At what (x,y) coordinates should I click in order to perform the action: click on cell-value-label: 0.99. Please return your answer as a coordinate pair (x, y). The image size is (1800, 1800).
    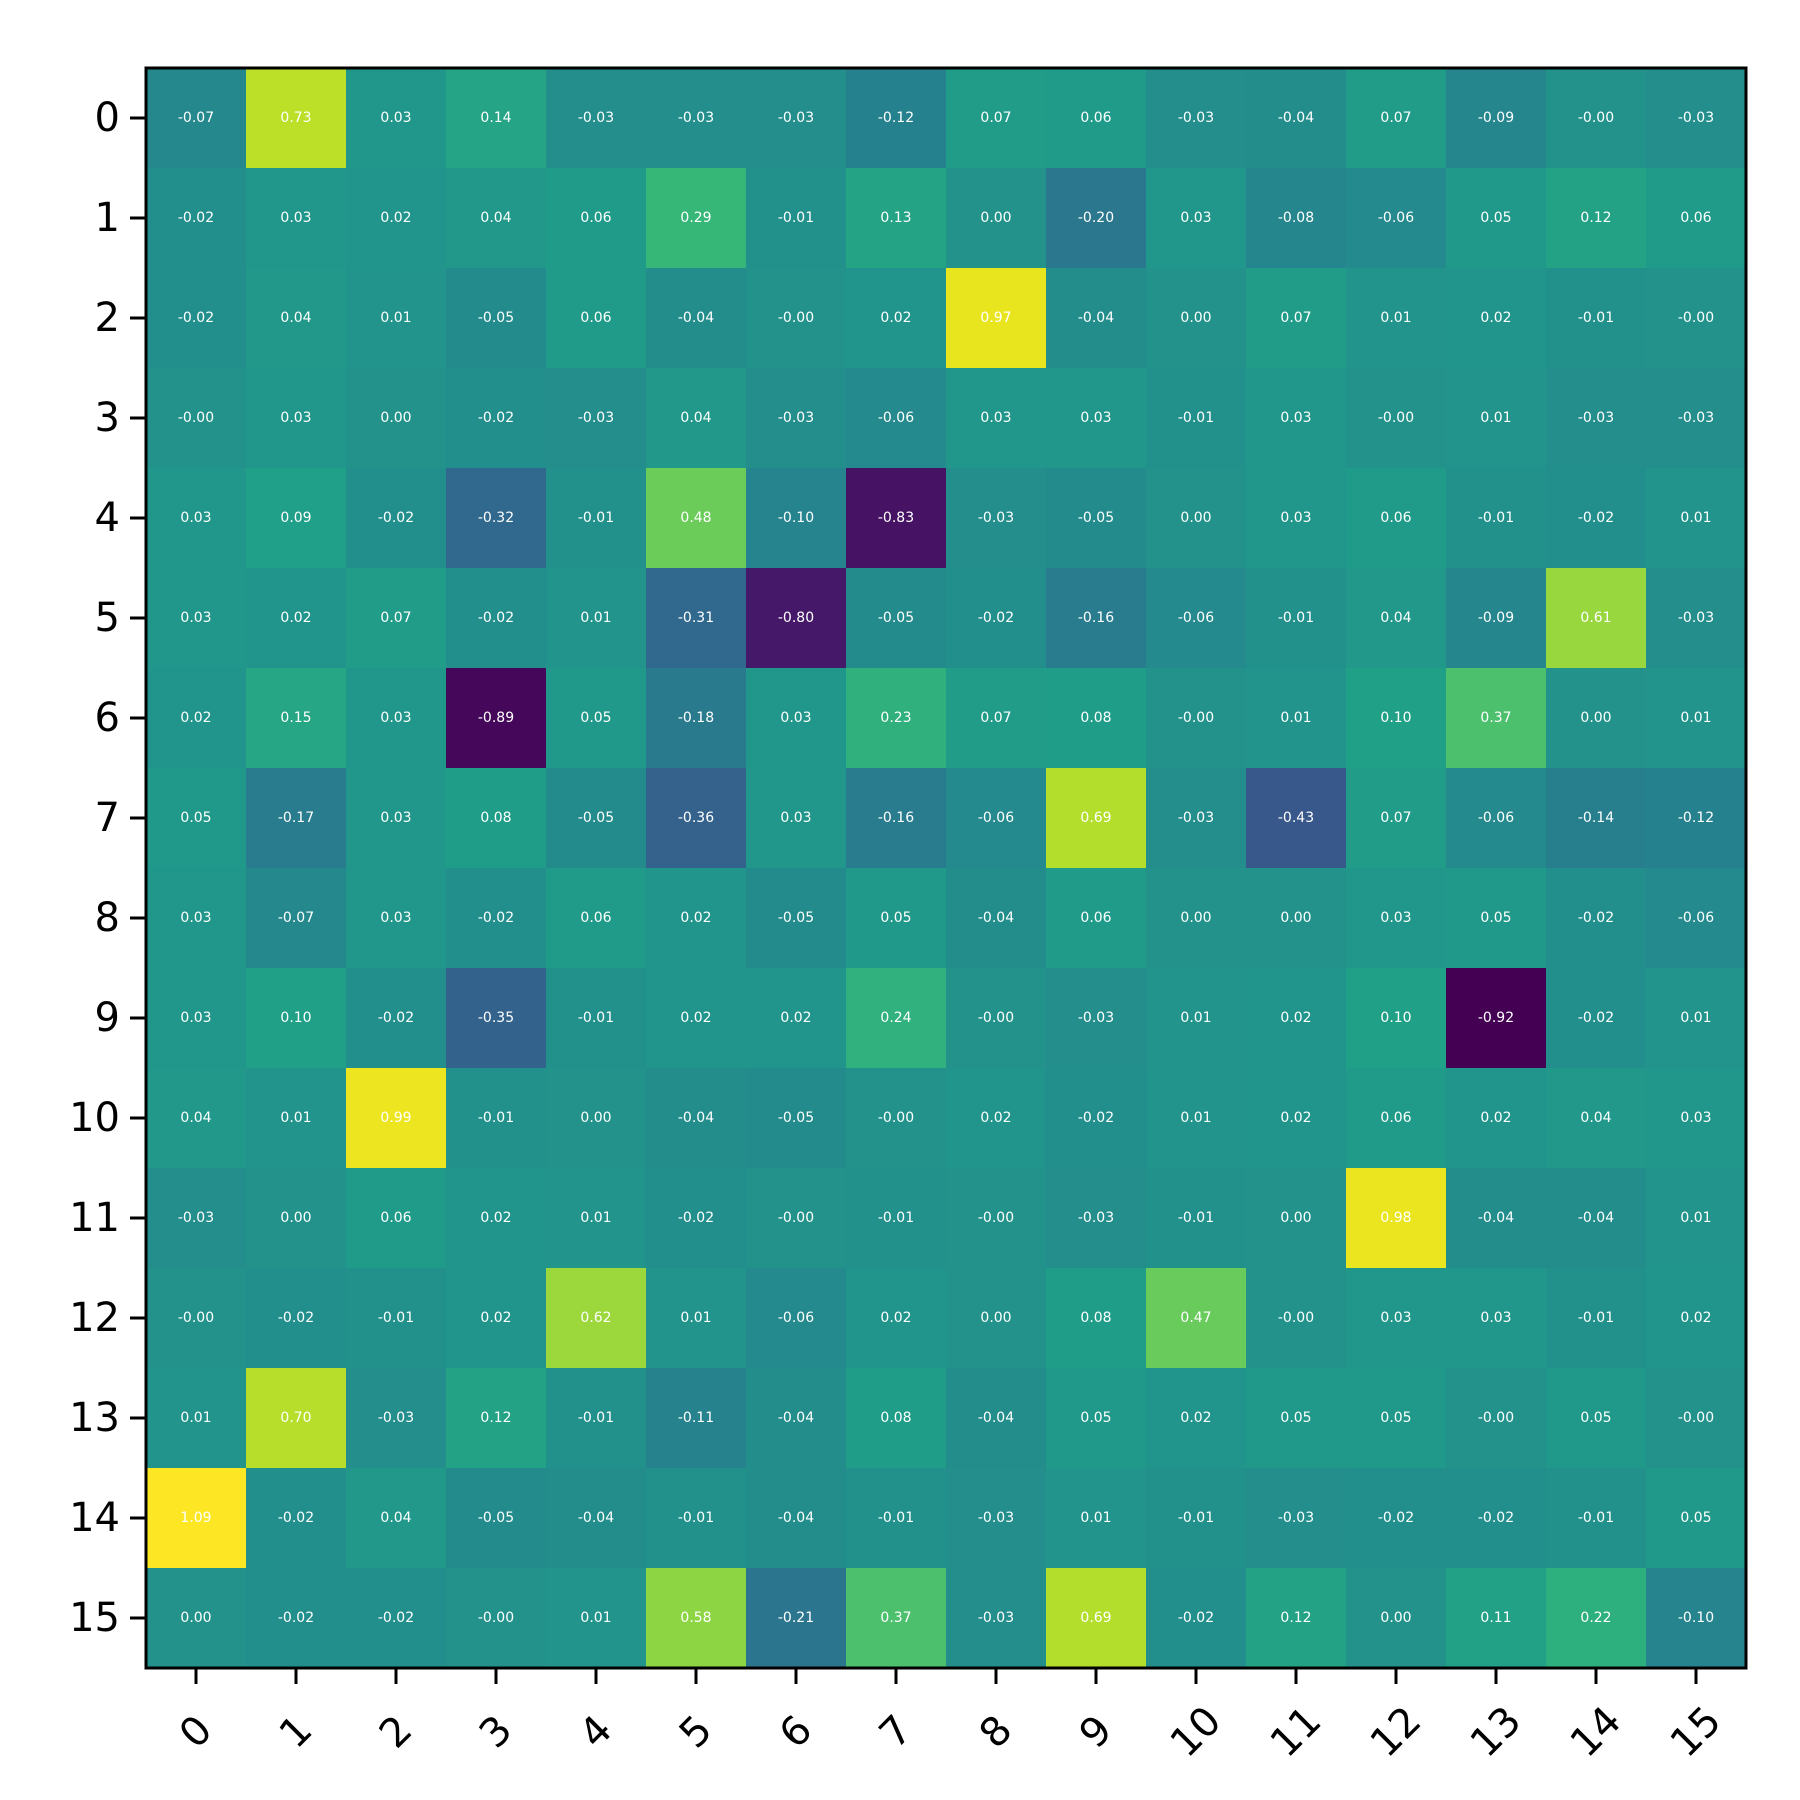
    Looking at the image, I should click on (395, 1118).